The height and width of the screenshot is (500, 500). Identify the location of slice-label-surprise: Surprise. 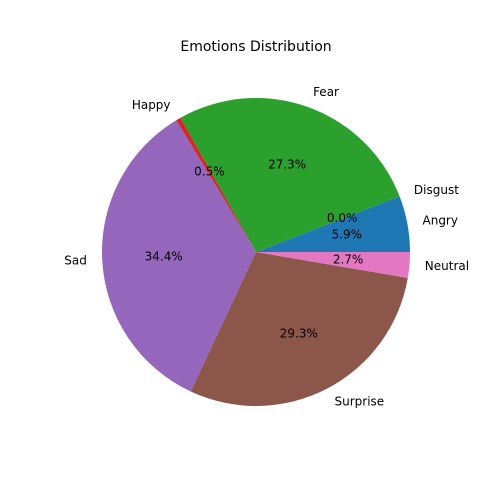
(359, 402).